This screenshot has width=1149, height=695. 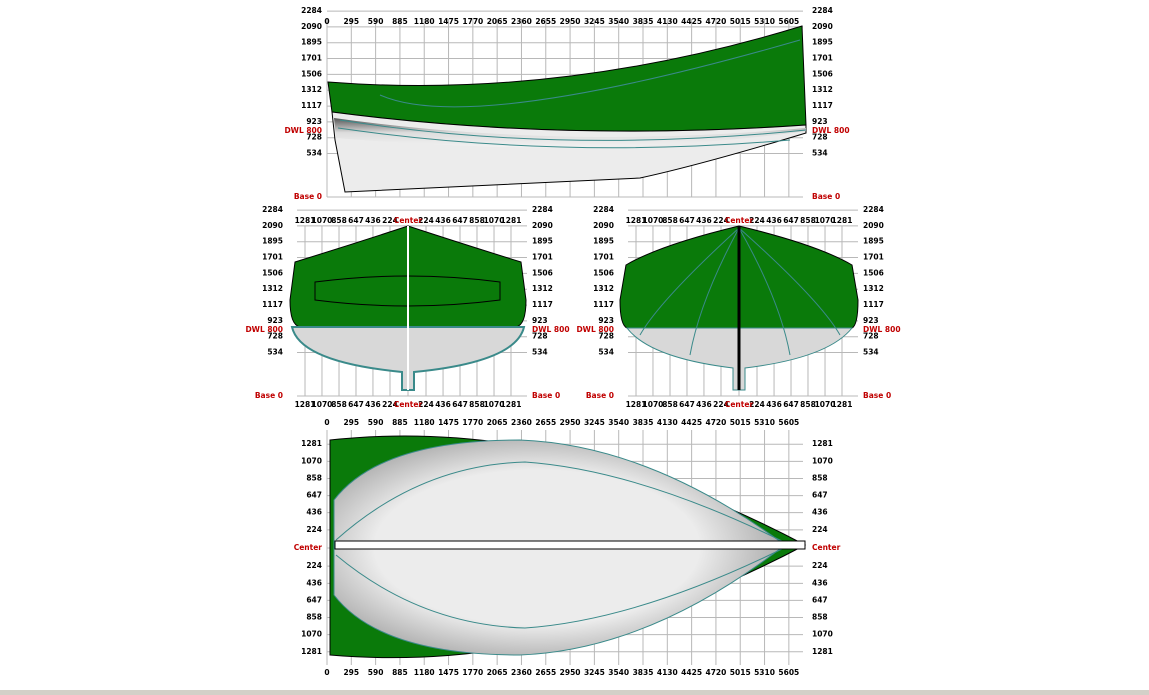 What do you see at coordinates (740, 291) in the screenshot?
I see `station-lines` at bounding box center [740, 291].